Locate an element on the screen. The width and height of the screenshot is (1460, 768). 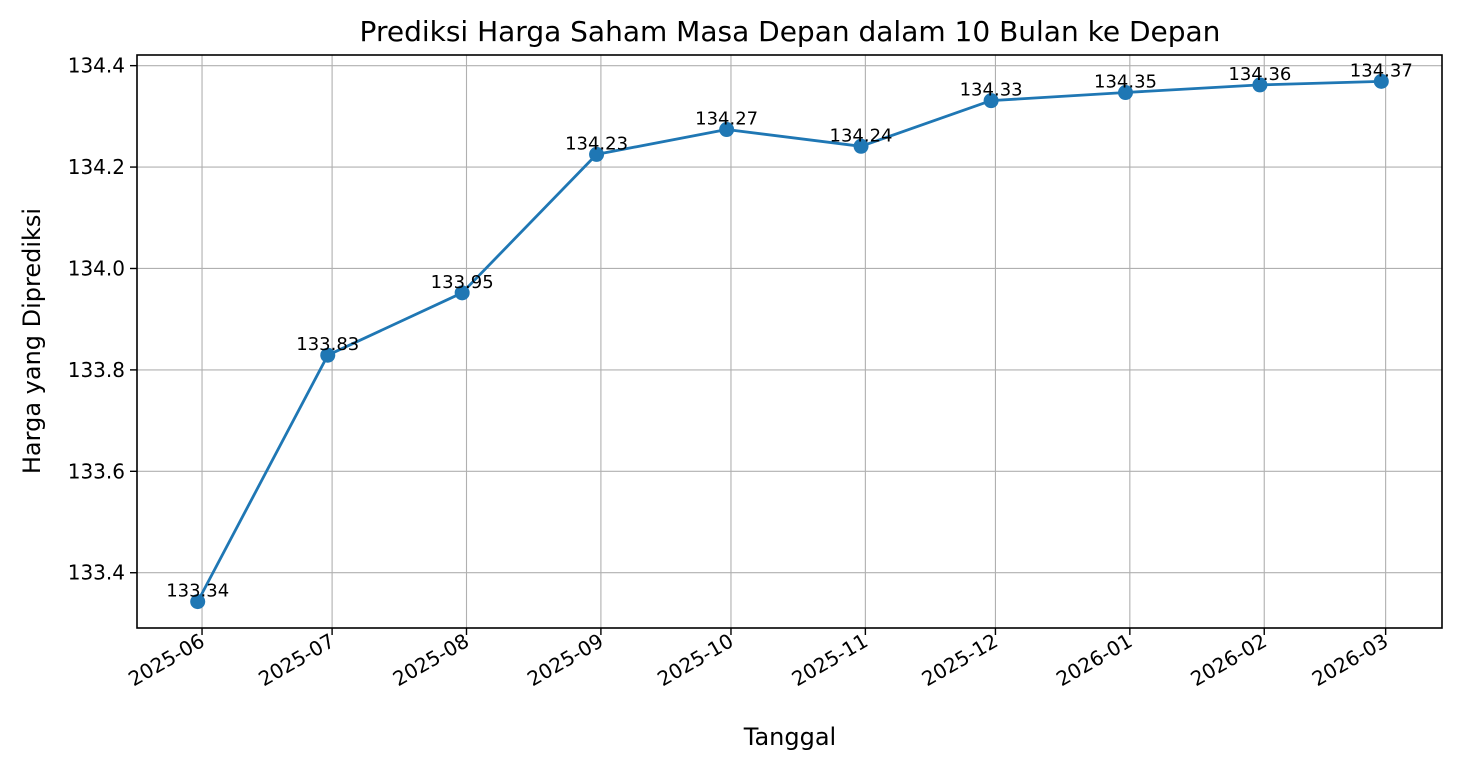
y-tick-label: 133.8 is located at coordinates (96, 370).